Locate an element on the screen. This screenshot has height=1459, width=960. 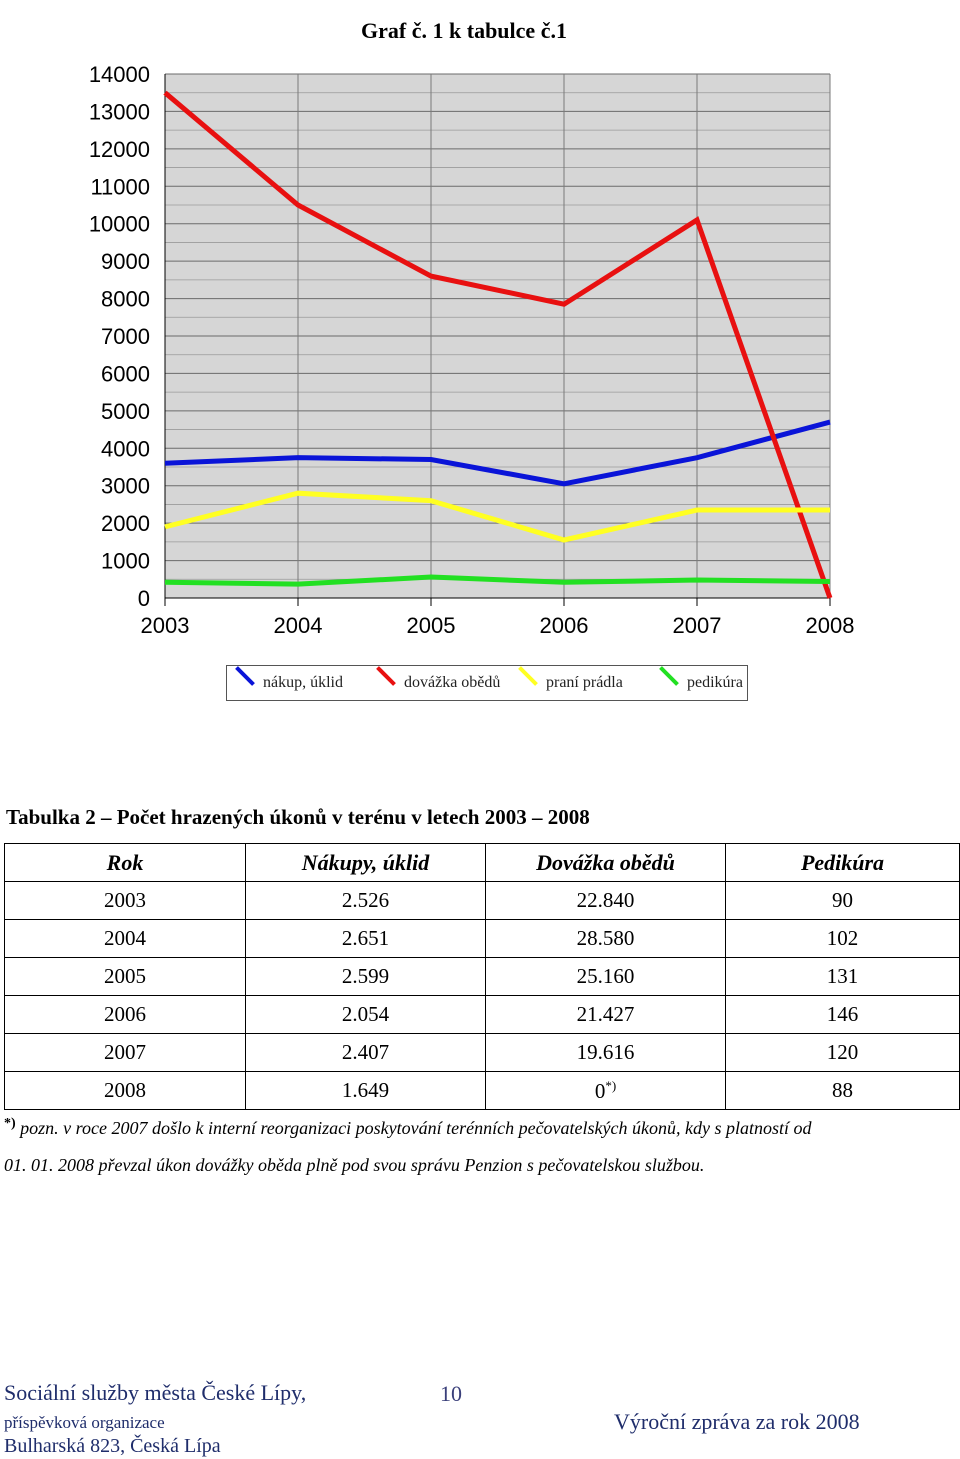
table-row: 2005 2.599 25.160 131 is located at coordinates (482, 976).